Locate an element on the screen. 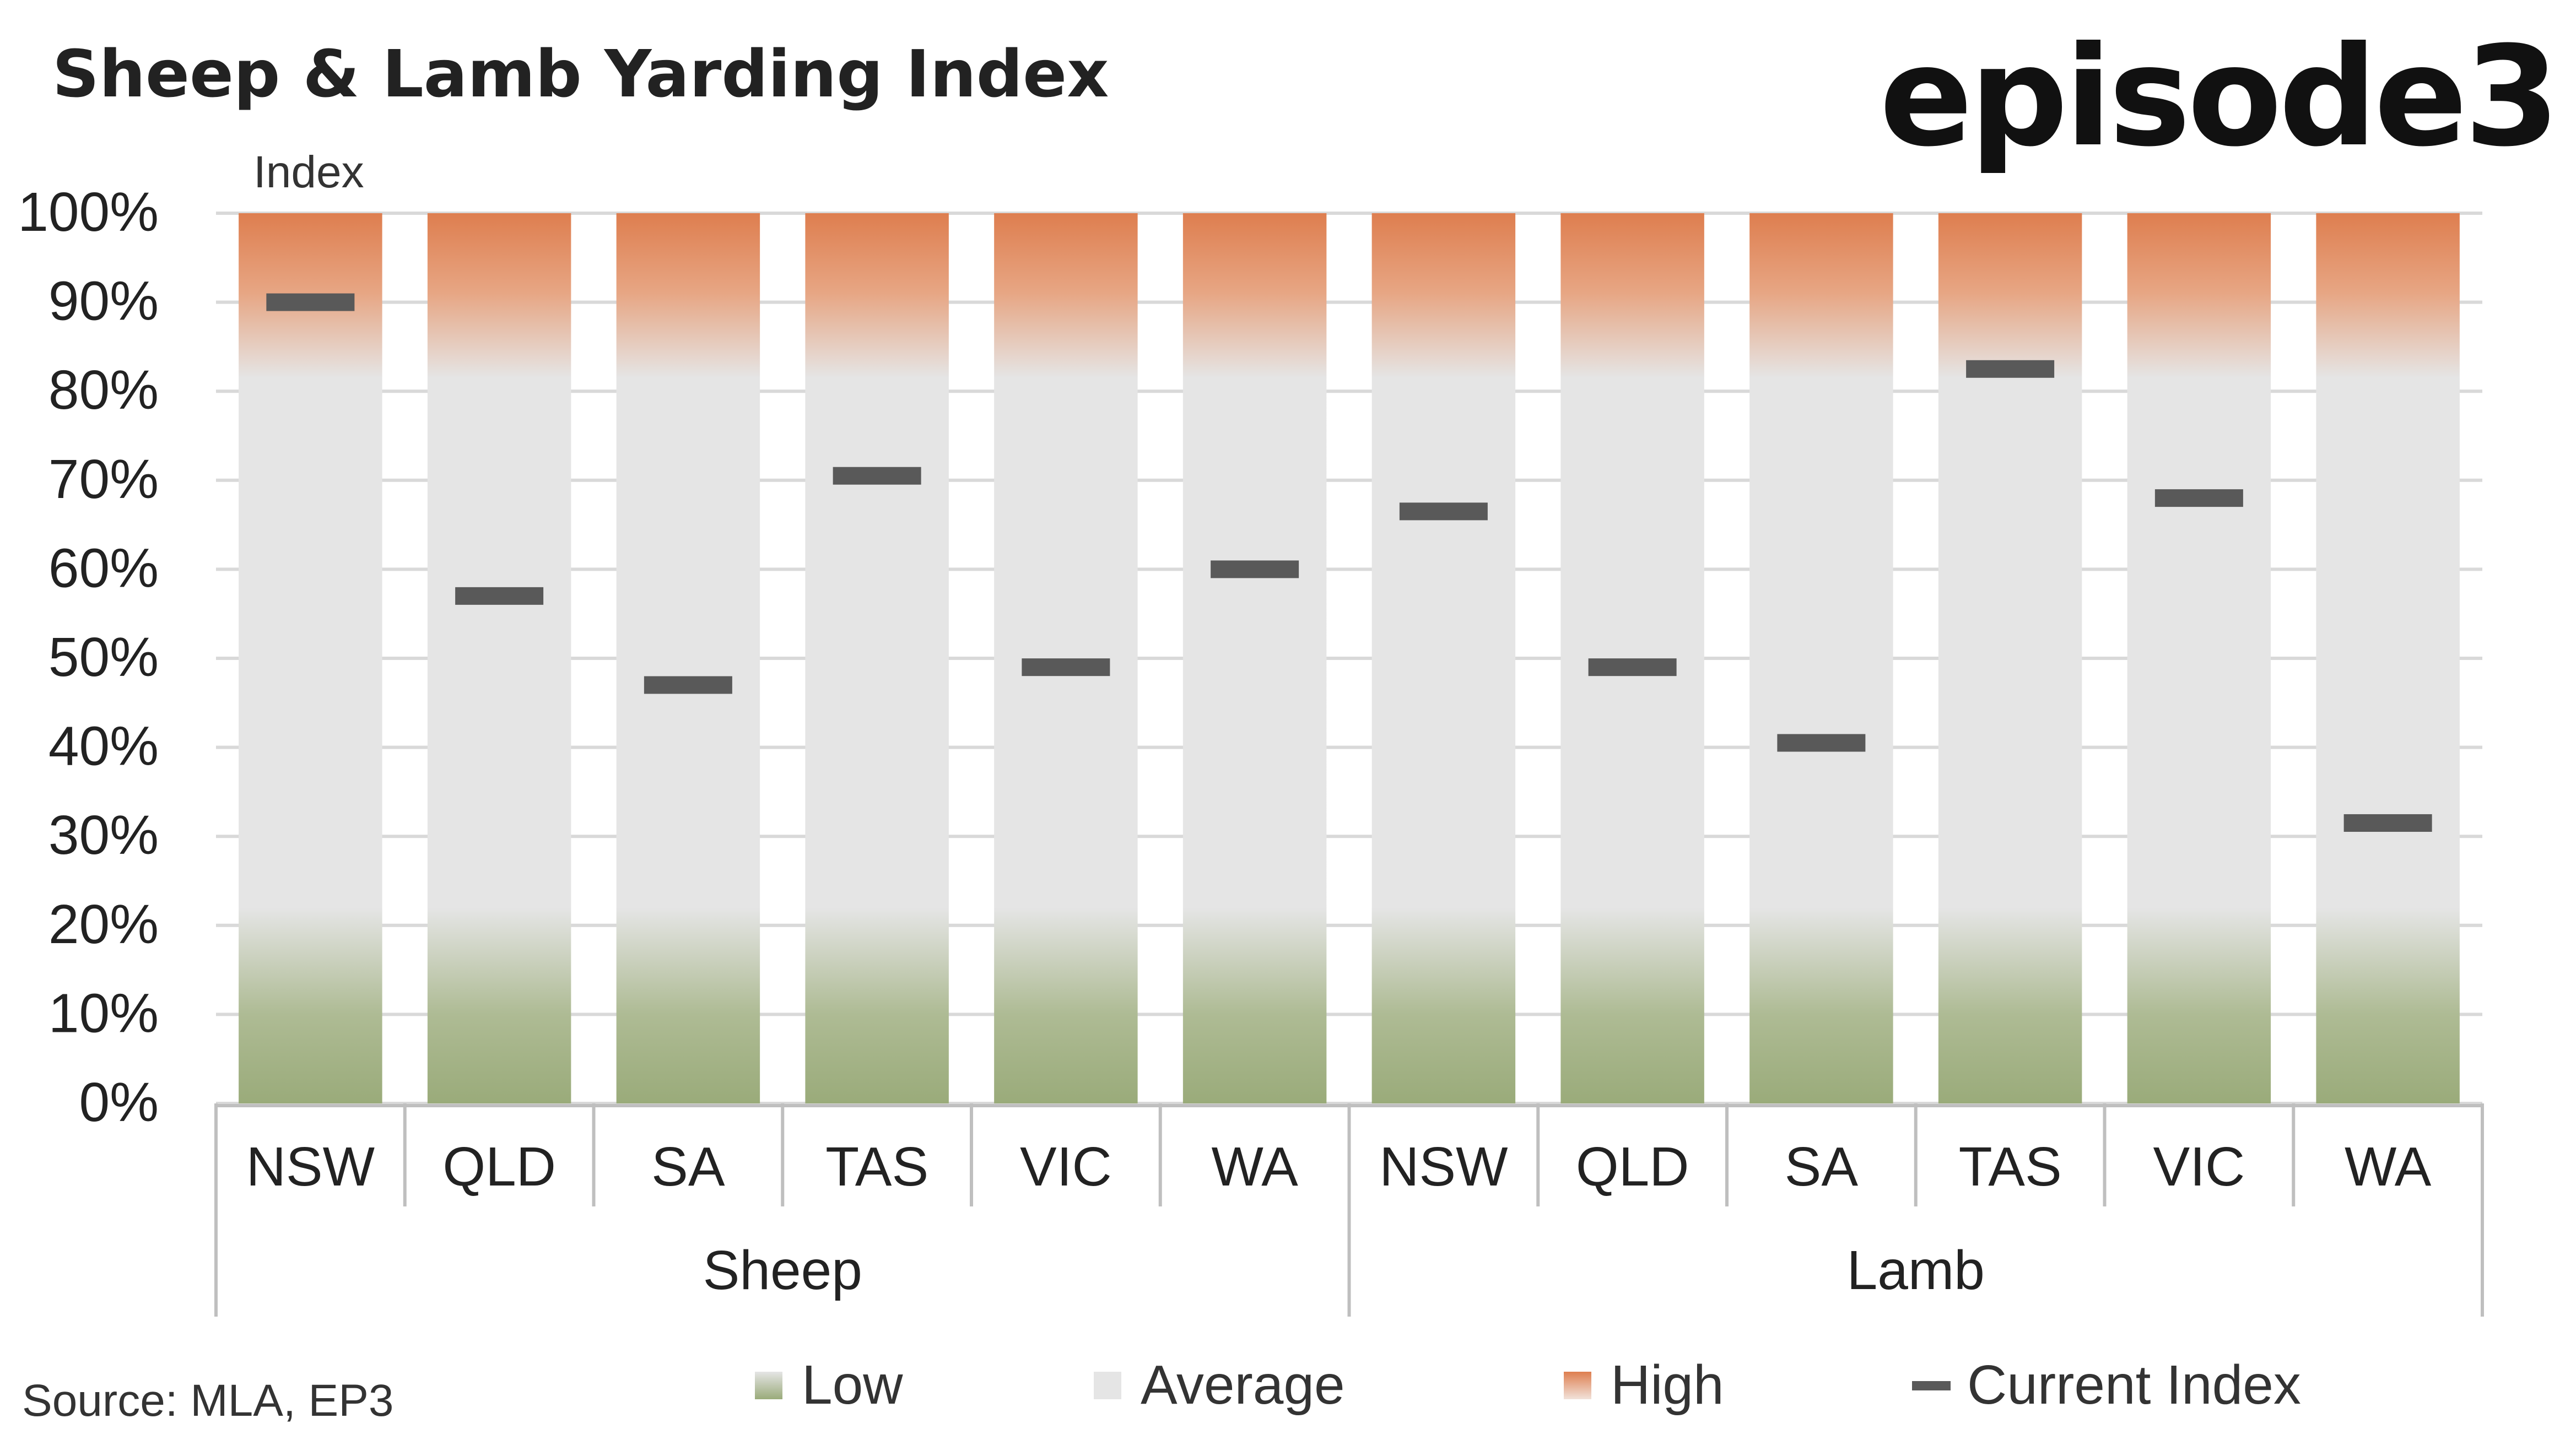 The height and width of the screenshot is (1429, 2576). y-tick-label: 80% is located at coordinates (103, 390).